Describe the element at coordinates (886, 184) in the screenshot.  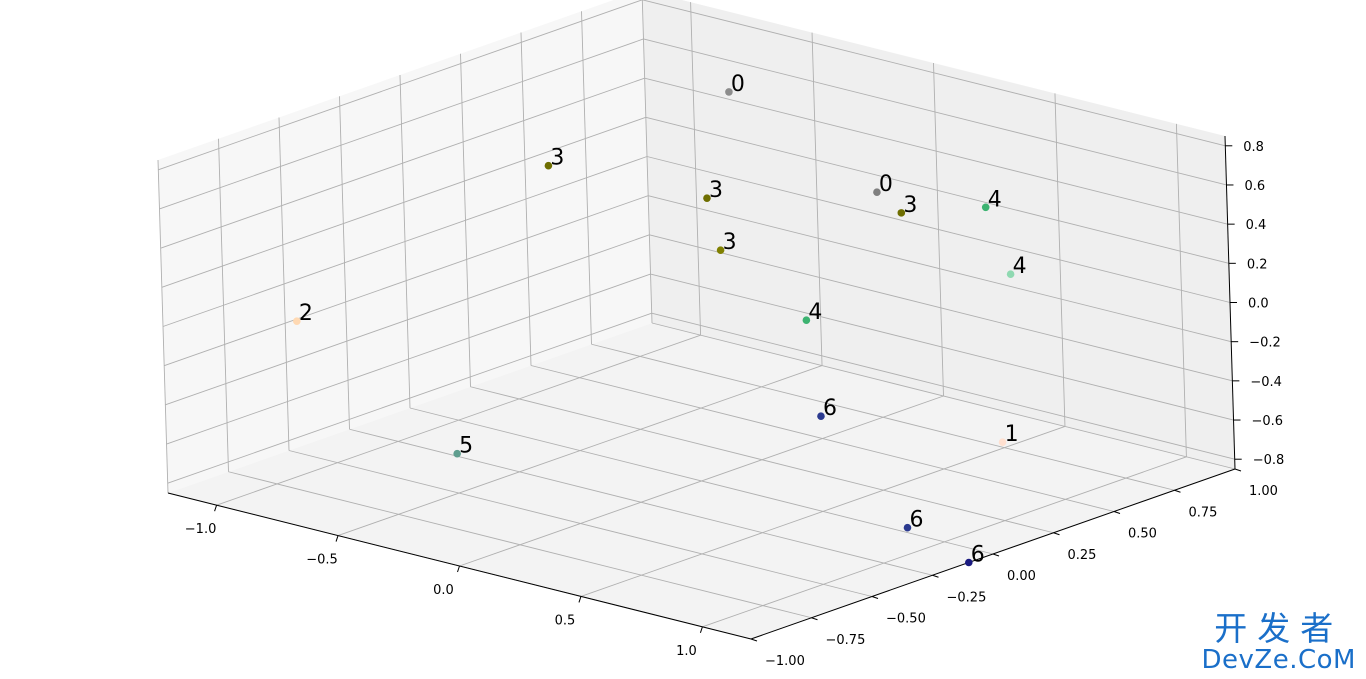
I see `point-label: 0` at that location.